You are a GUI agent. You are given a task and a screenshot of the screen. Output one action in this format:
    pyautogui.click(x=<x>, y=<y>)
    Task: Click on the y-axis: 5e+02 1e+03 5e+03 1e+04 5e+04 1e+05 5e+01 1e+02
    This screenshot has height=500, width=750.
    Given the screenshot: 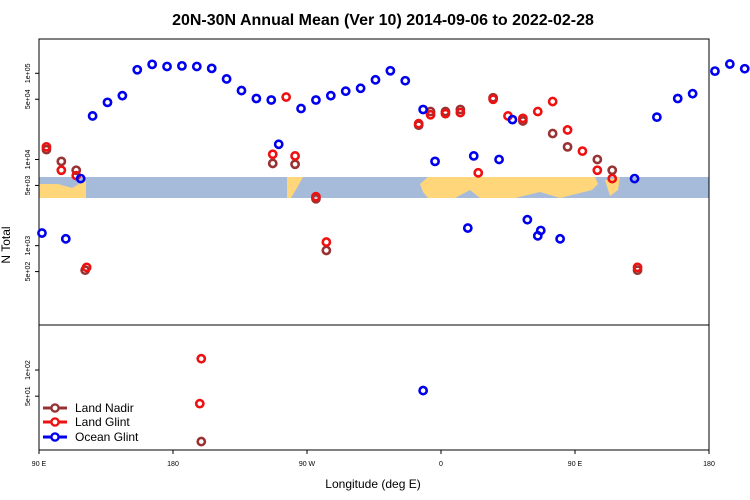 What is the action you would take?
    pyautogui.click(x=32, y=234)
    